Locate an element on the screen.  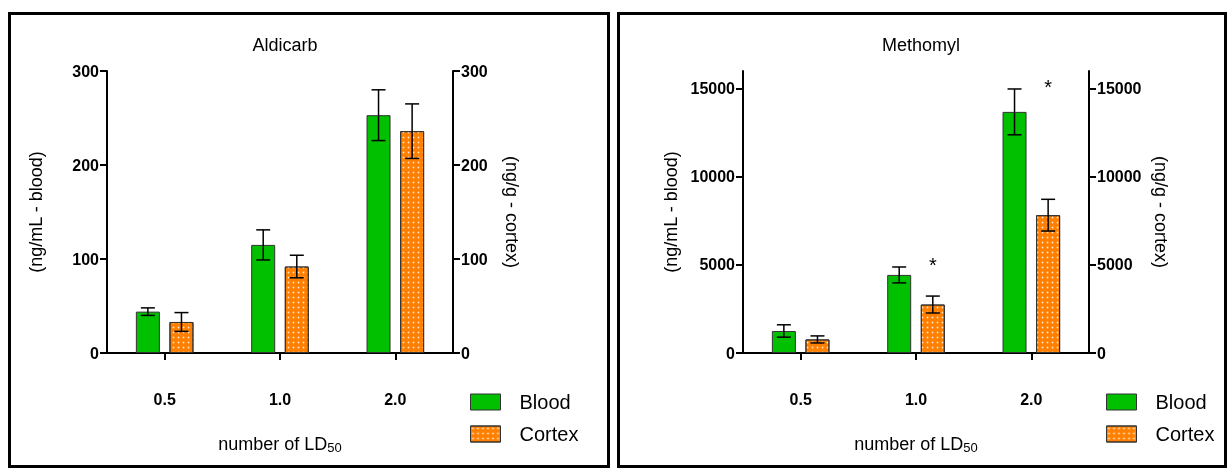
y2-tick-label: 300 is located at coordinates (474, 71).